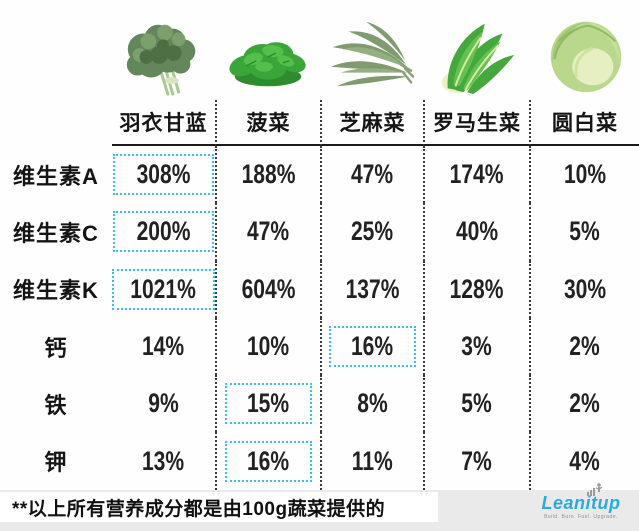 The height and width of the screenshot is (531, 639). I want to click on highlight-box: 200%, so click(163, 232).